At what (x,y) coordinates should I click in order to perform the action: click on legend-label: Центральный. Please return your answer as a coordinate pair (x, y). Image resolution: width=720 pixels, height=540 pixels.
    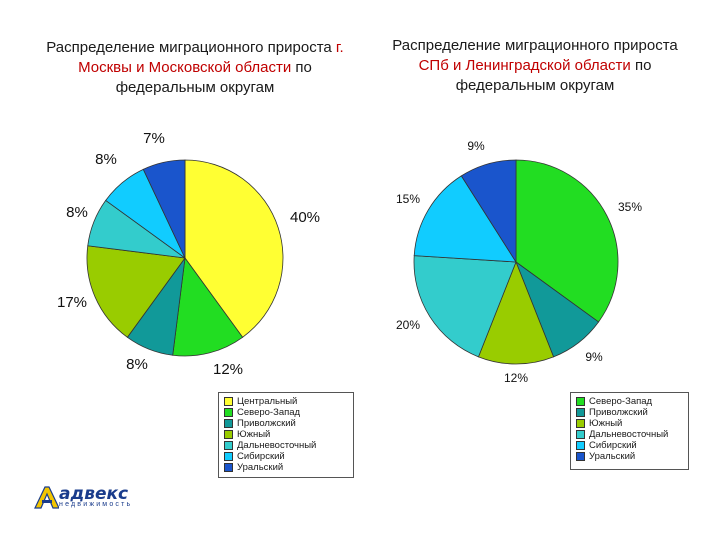
    Looking at the image, I should click on (267, 401).